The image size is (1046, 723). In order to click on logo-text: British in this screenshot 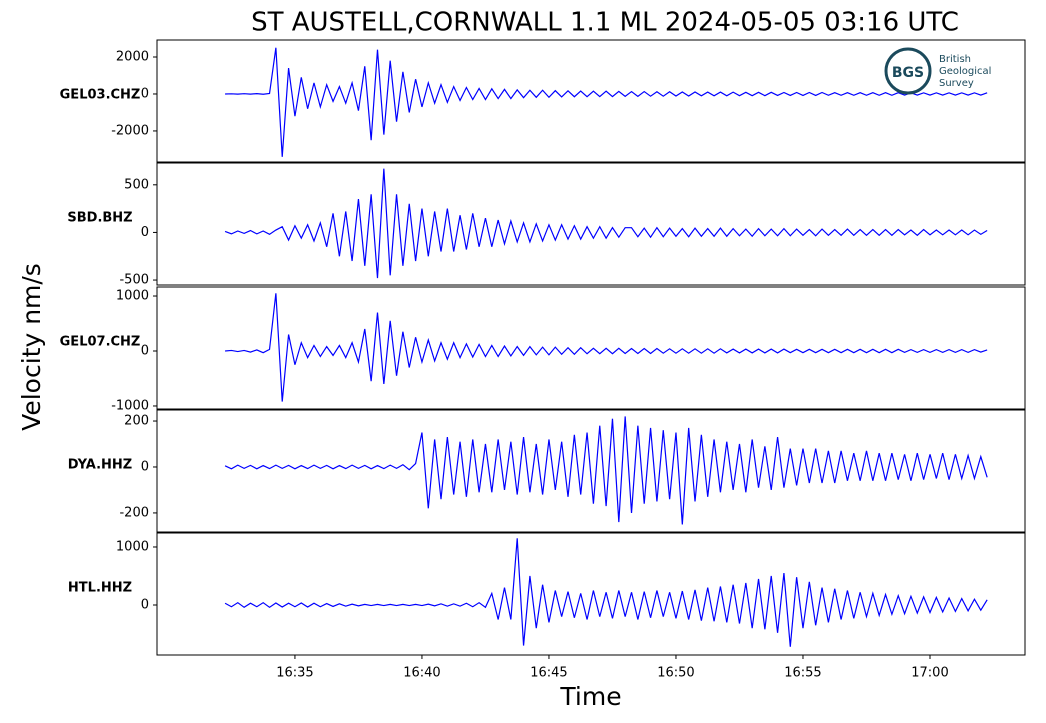, I will do `click(955, 59)`.